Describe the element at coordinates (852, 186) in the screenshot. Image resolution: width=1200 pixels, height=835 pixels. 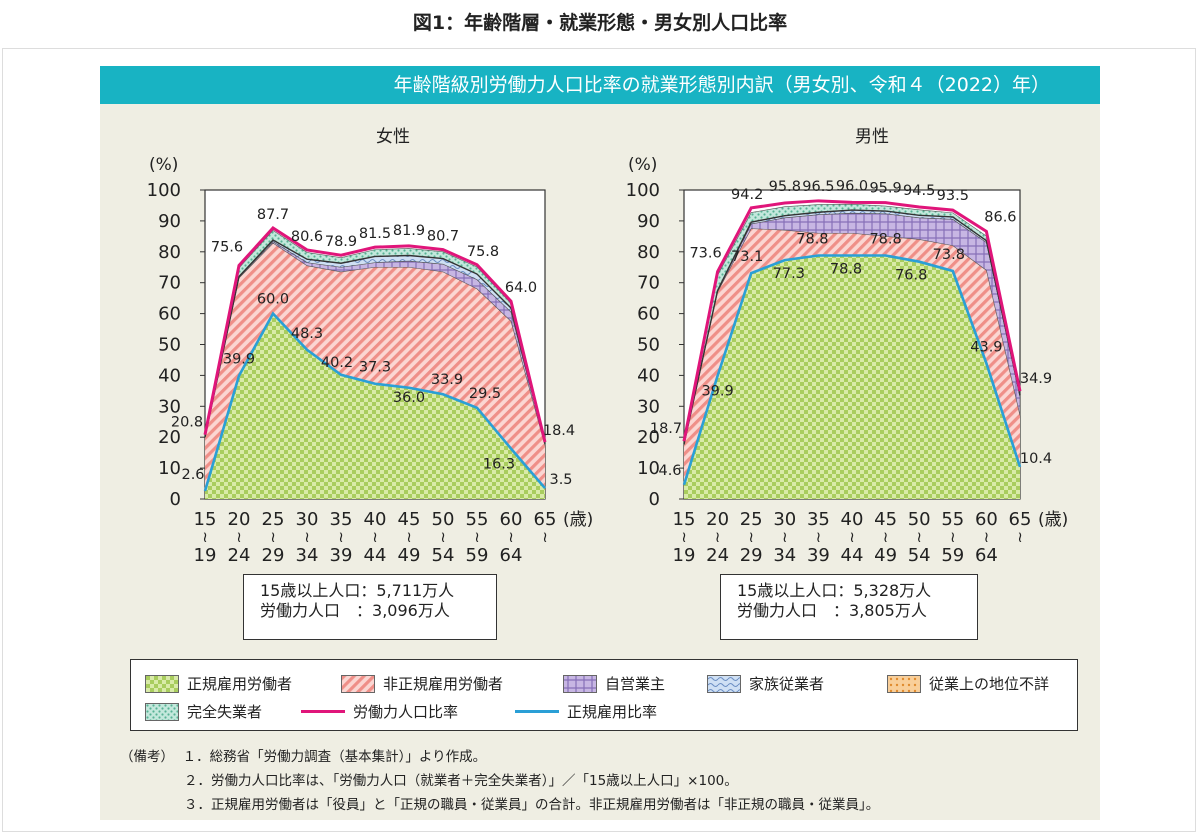
I see `participation-rate-data-label: 96.0` at that location.